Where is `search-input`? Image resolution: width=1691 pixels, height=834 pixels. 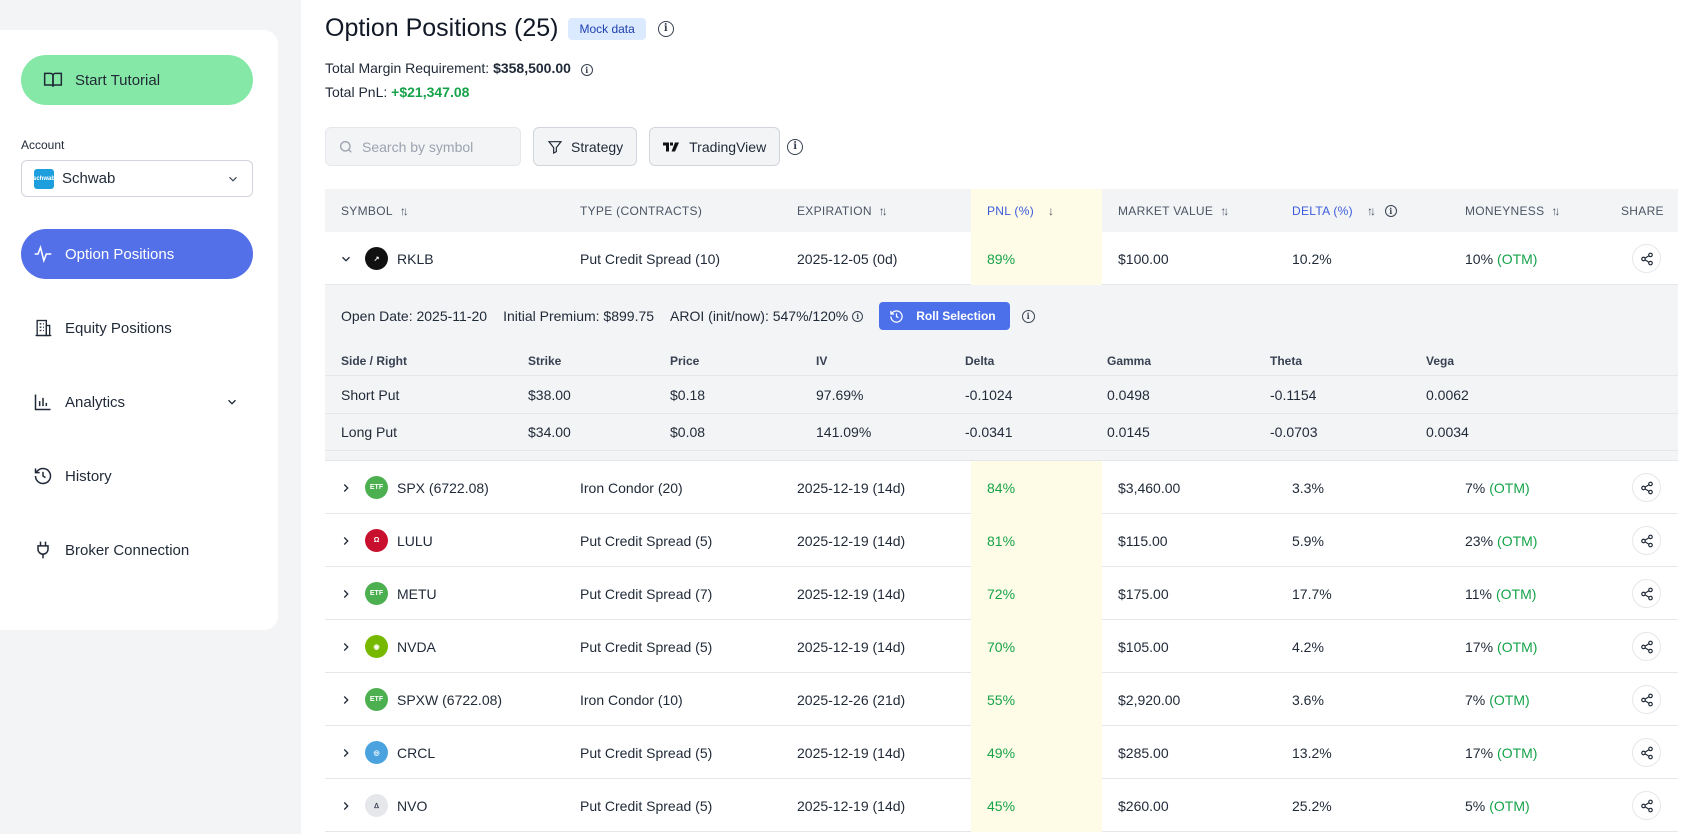
search-input is located at coordinates (437, 146).